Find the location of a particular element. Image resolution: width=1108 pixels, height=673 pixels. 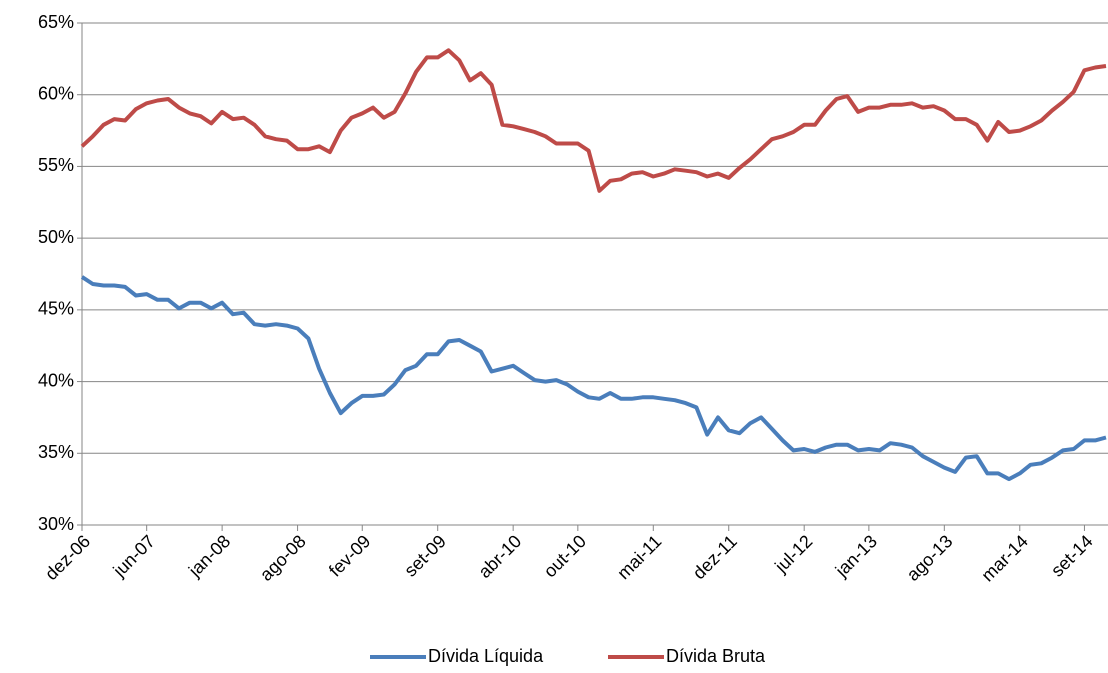

x-tick-label: ago-13 is located at coordinates (930, 558).